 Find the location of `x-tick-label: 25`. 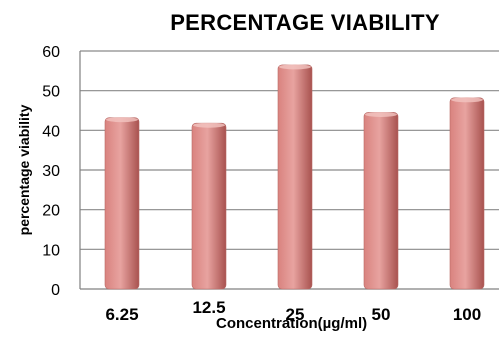

x-tick-label: 25 is located at coordinates (295, 314).